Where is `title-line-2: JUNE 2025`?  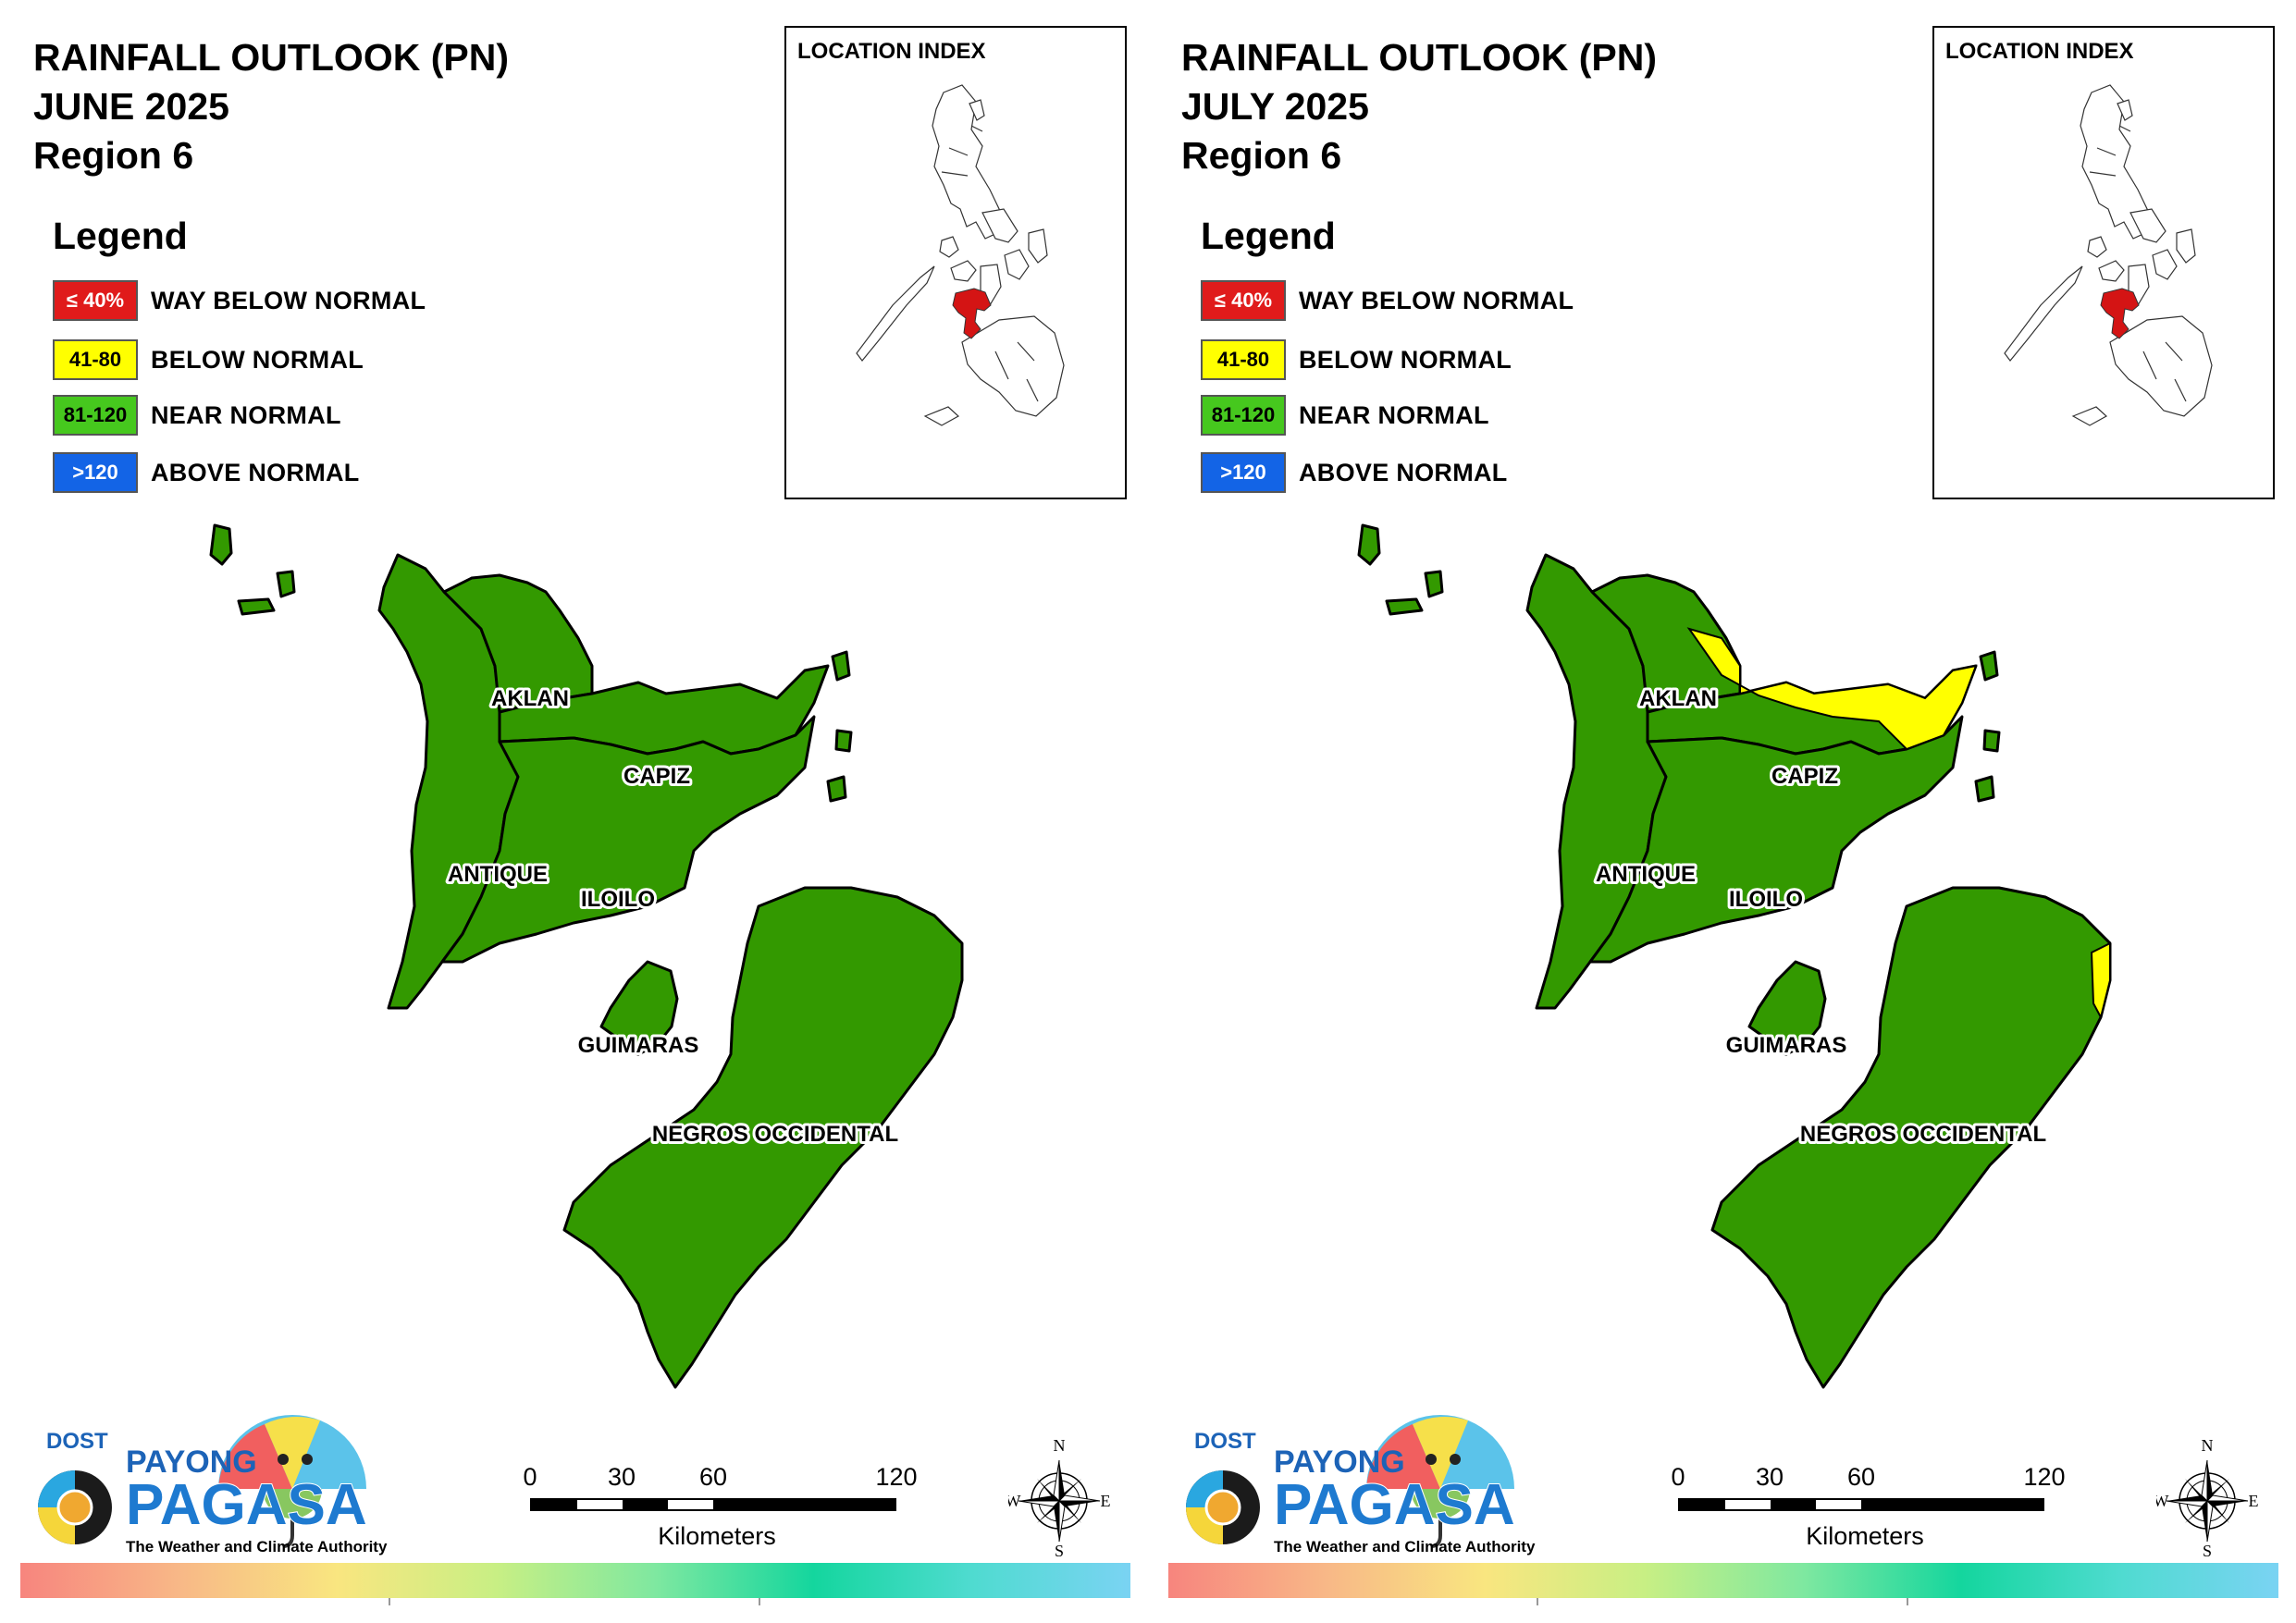
title-line-2: JUNE 2025 is located at coordinates (131, 106).